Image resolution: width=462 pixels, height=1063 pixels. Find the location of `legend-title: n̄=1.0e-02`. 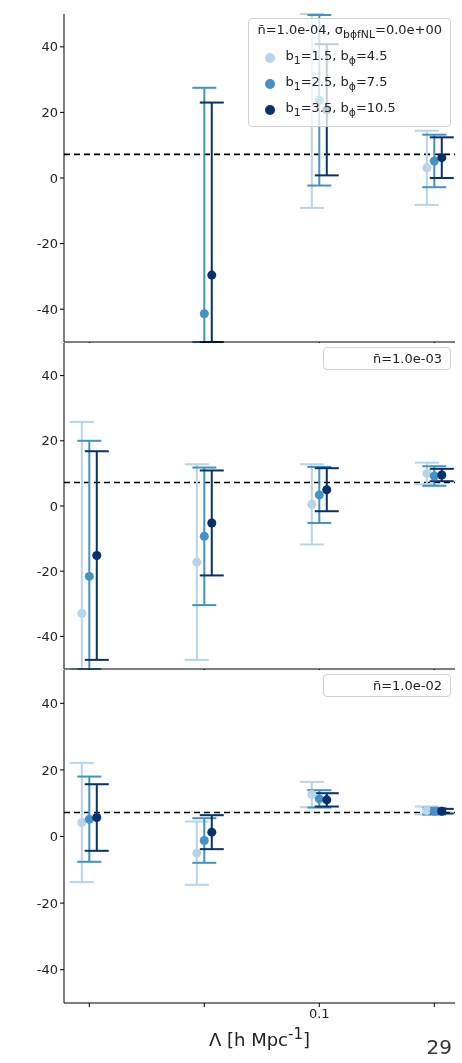

legend-title: n̄=1.0e-02 is located at coordinates (406, 685).